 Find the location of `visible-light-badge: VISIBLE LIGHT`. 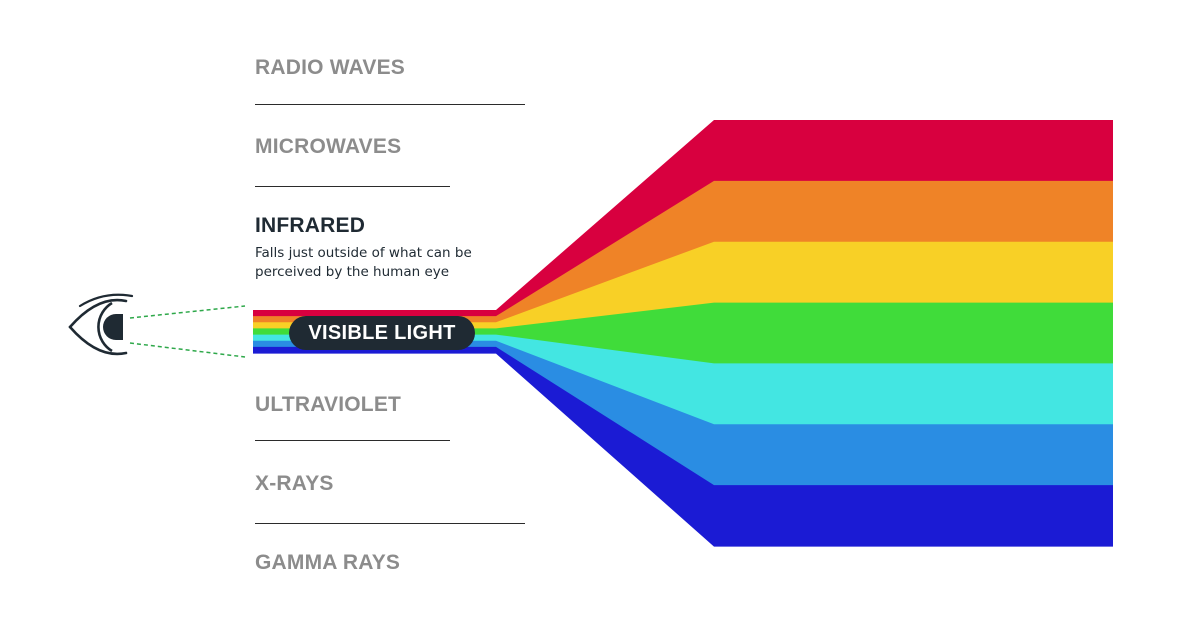

visible-light-badge: VISIBLE LIGHT is located at coordinates (382, 333).